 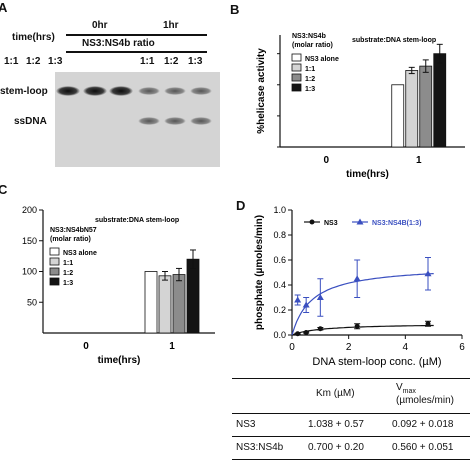 I want to click on band-stem-lane1, so click(x=68, y=91).